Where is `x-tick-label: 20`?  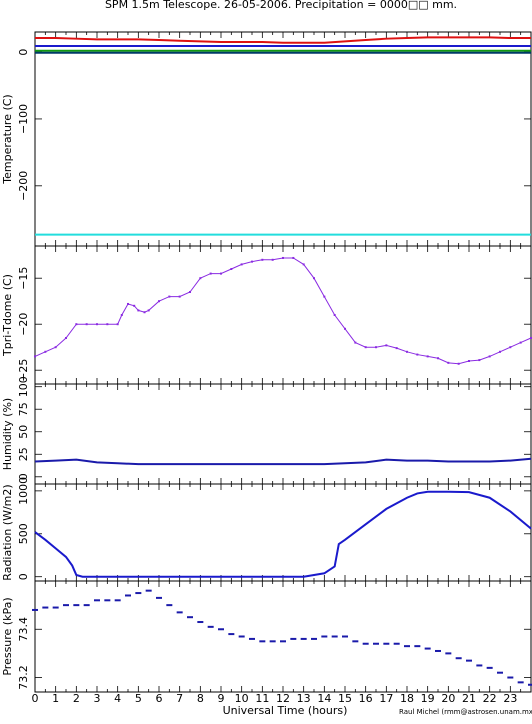
x-tick-label: 20 is located at coordinates (448, 698).